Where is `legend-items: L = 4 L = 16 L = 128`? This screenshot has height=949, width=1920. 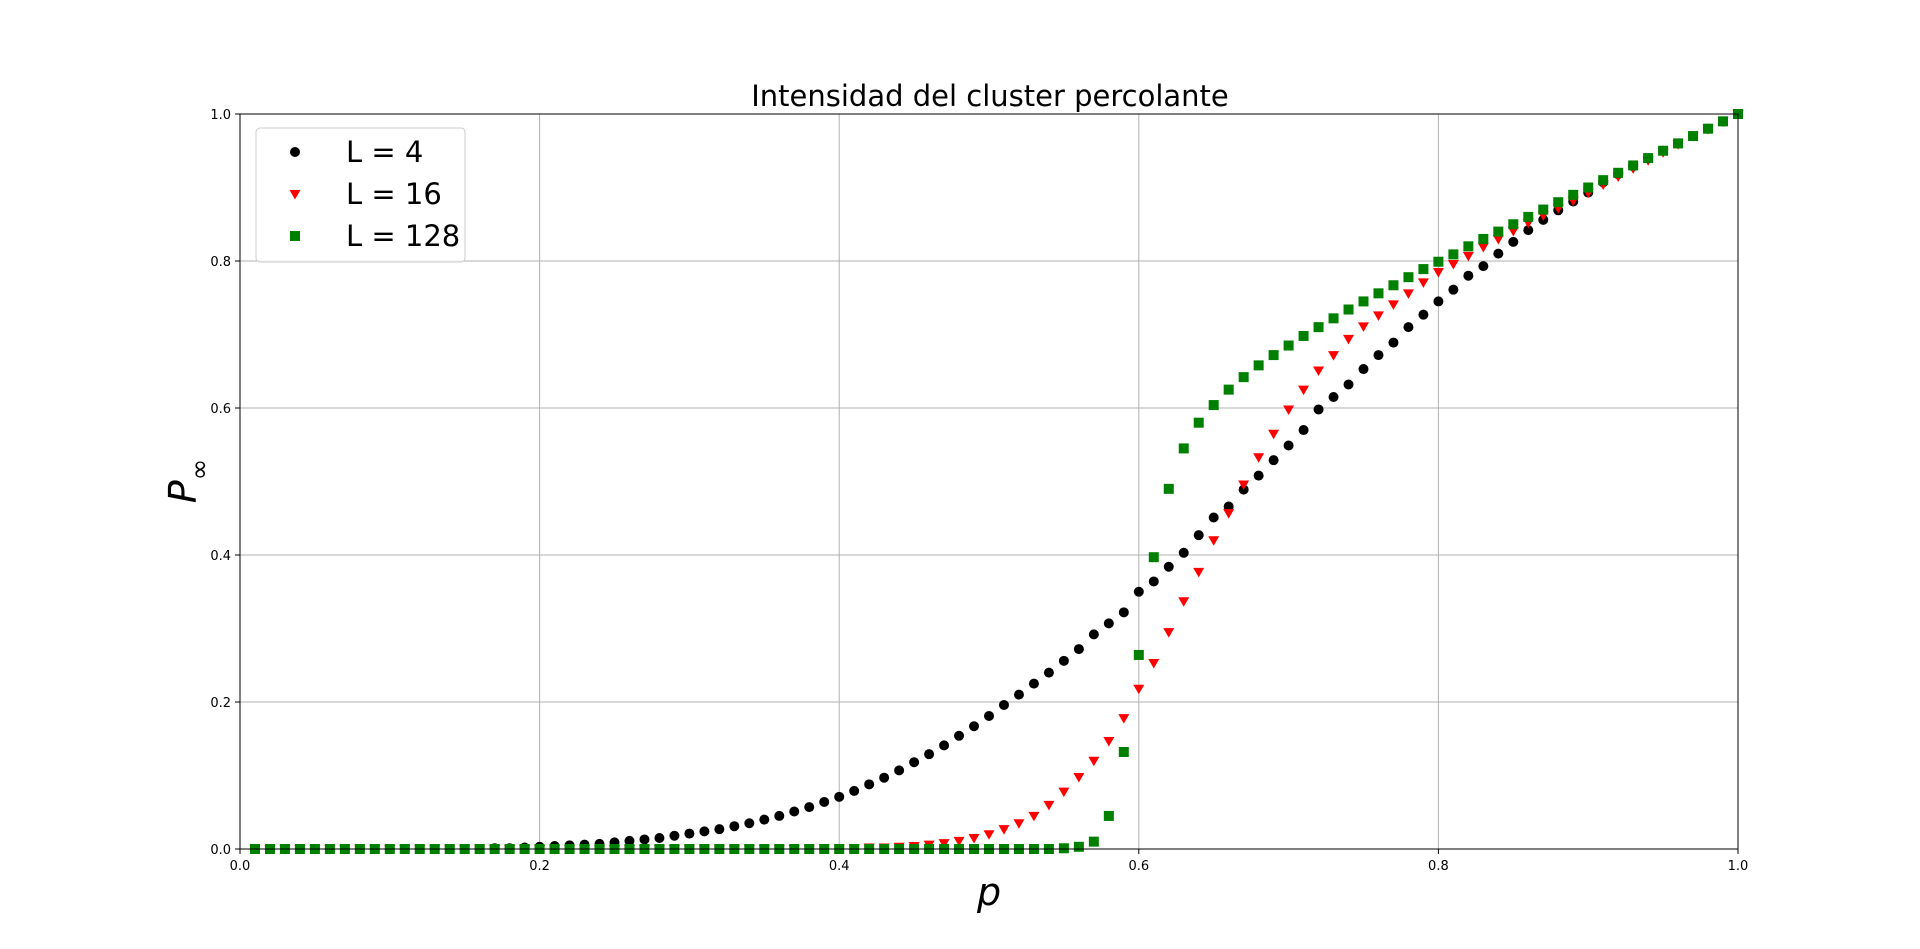 legend-items: L = 4 L = 16 L = 128 is located at coordinates (374, 194).